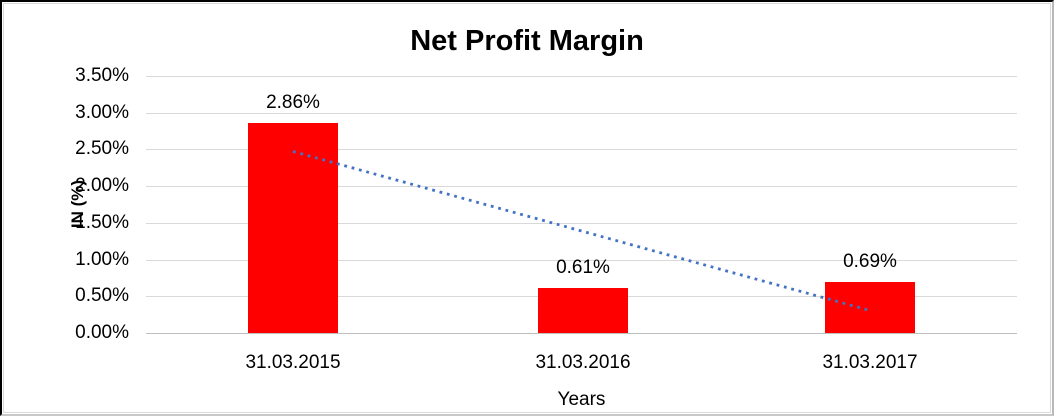 This screenshot has width=1054, height=416. What do you see at coordinates (527, 41) in the screenshot?
I see `chart-title: Net Profit Margin` at bounding box center [527, 41].